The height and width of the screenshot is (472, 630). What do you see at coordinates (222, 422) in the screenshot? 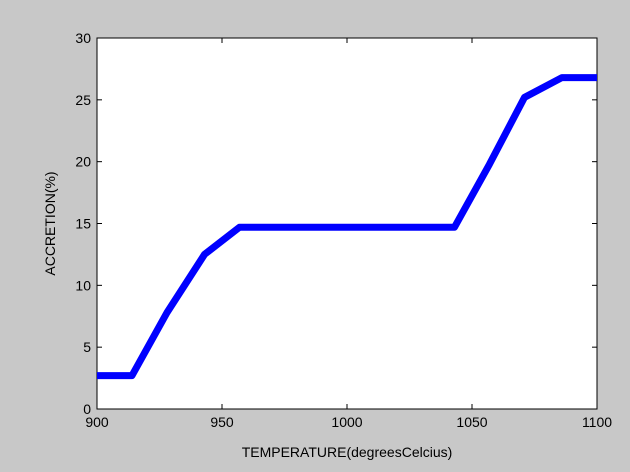
I see `x-tick-label-1: 950` at bounding box center [222, 422].